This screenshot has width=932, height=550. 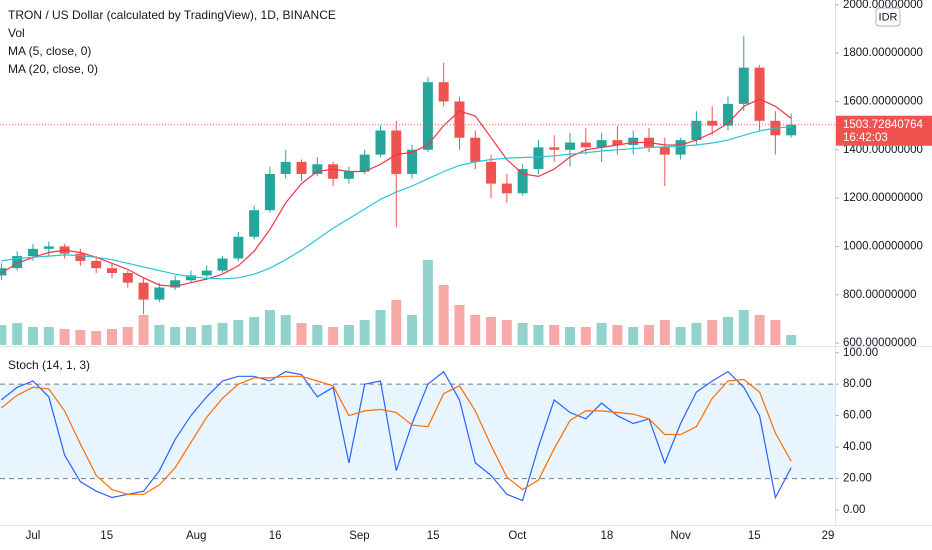 I want to click on legend-entry: MA (5, close, 0), so click(x=49, y=51).